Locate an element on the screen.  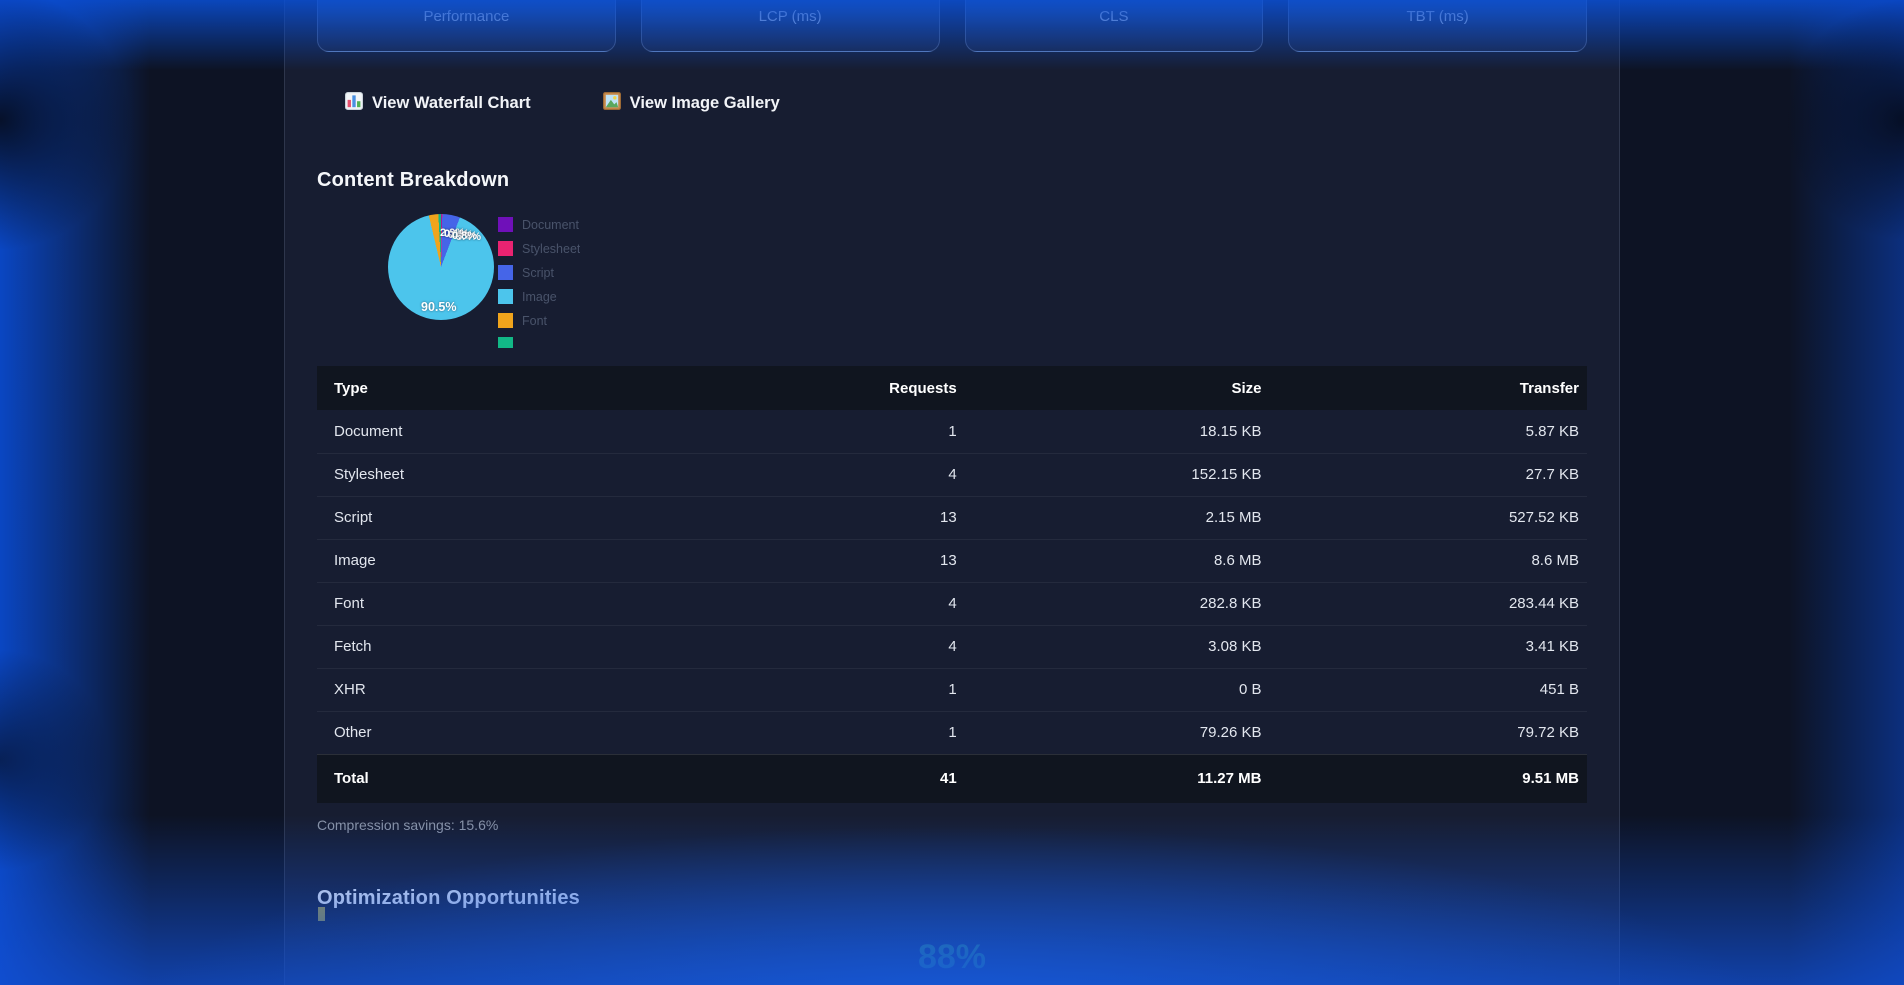
table-total-row: Total 41 11.27 MB 9.51 MB is located at coordinates (952, 778).